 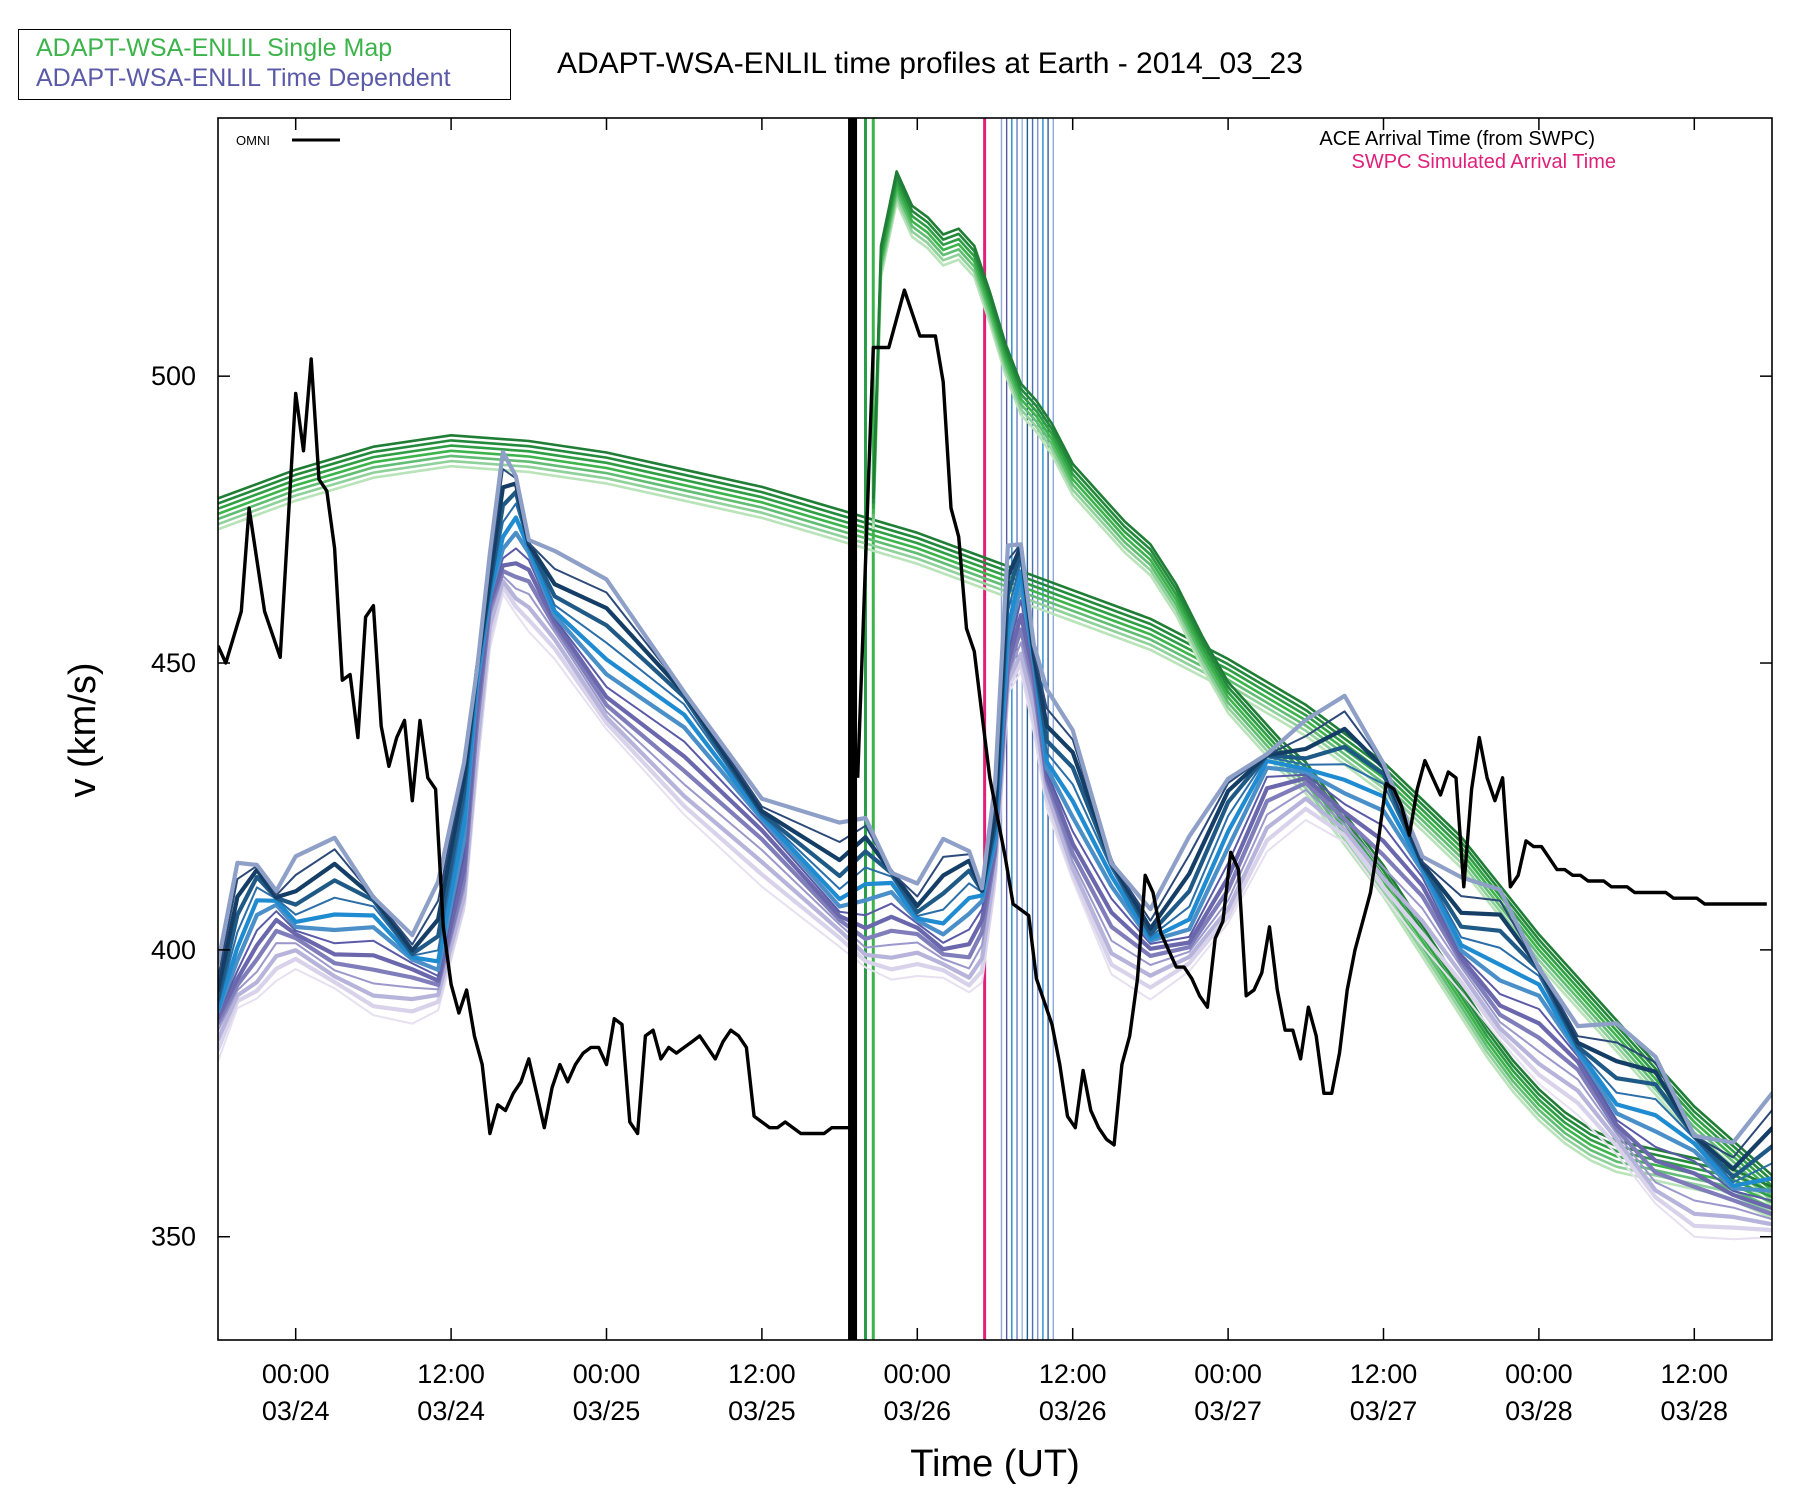 What do you see at coordinates (253, 140) in the screenshot?
I see `omni-legend-label: OMNI` at bounding box center [253, 140].